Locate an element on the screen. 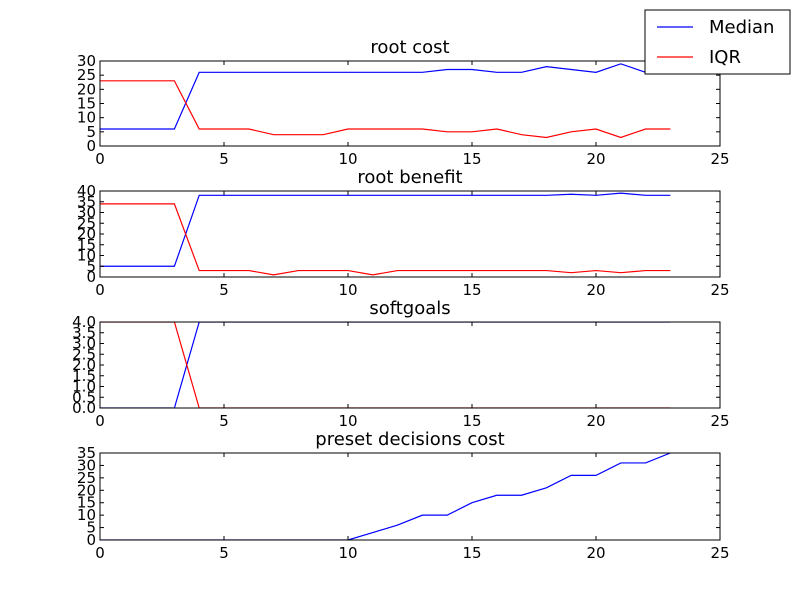  legend: Median IQR is located at coordinates (717, 42).